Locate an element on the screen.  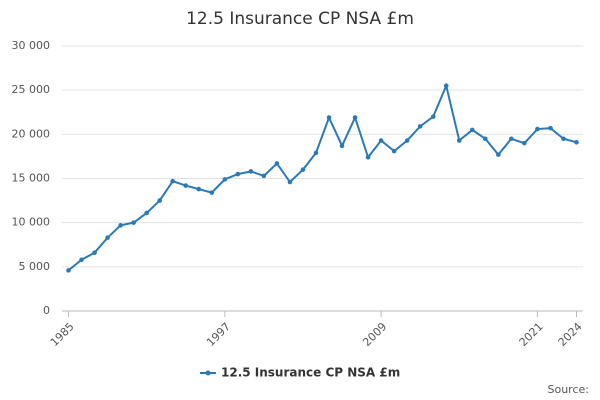
y-tick-label: 20 000 is located at coordinates (31, 133).